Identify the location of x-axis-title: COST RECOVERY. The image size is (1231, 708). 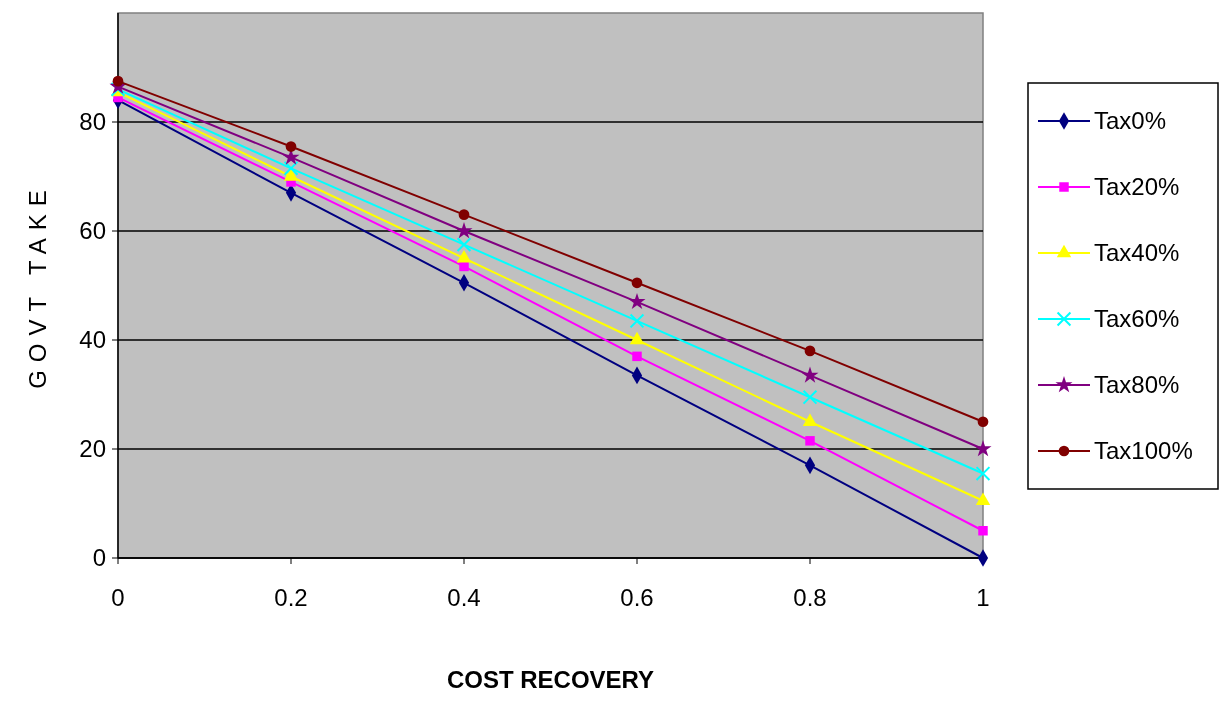
(550, 679).